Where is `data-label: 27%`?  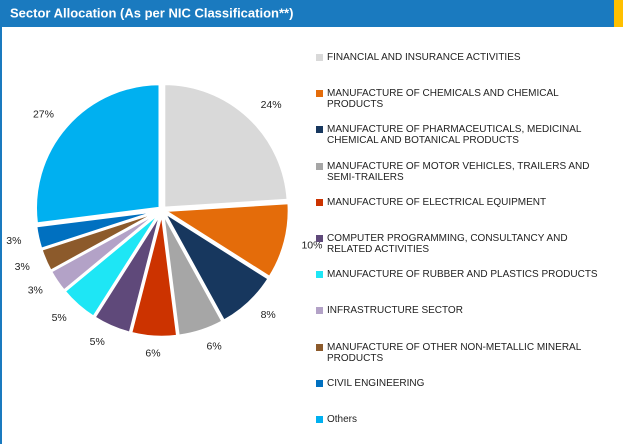 data-label: 27% is located at coordinates (43, 115).